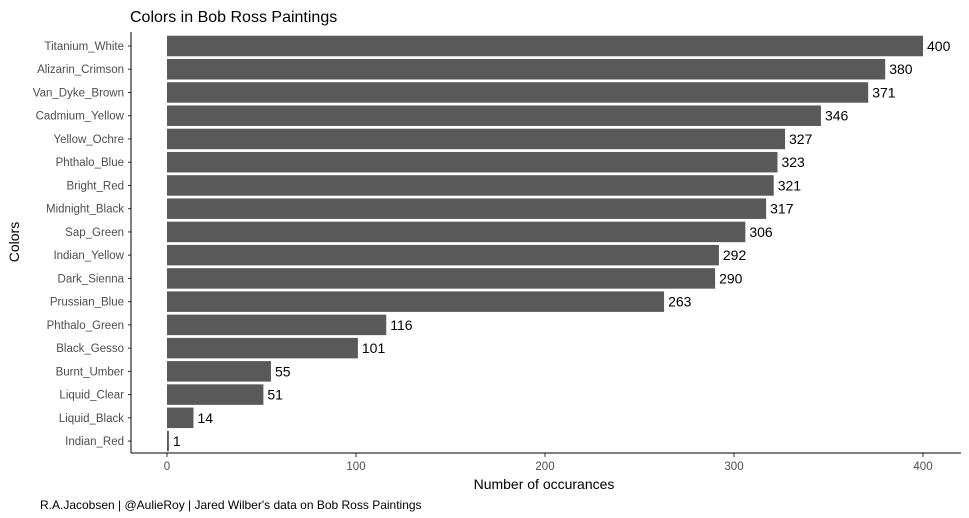 This screenshot has width=969, height=518. I want to click on y-tick-label: Liquid_Black, so click(91, 419).